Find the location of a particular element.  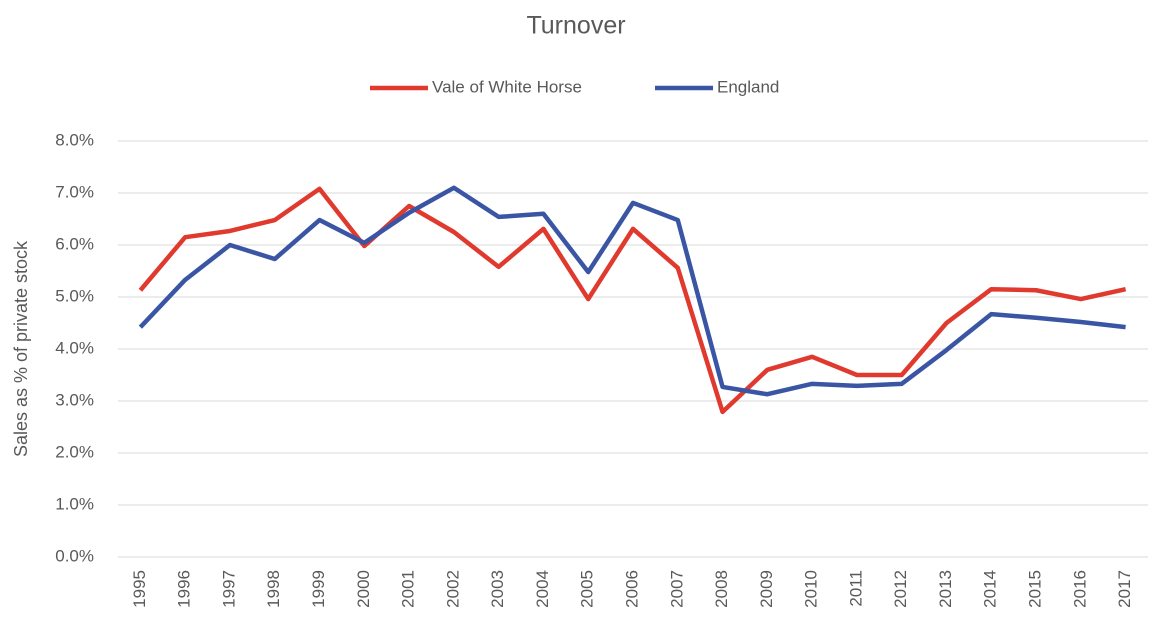

x-tick-label: 2010 is located at coordinates (811, 589).